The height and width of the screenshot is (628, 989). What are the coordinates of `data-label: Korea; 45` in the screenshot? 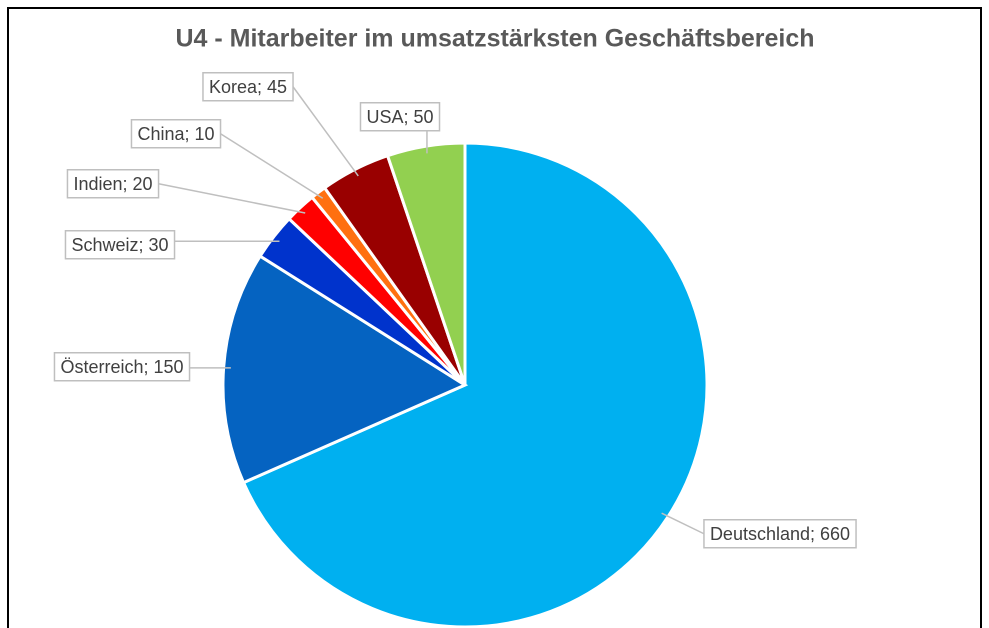 It's located at (248, 87).